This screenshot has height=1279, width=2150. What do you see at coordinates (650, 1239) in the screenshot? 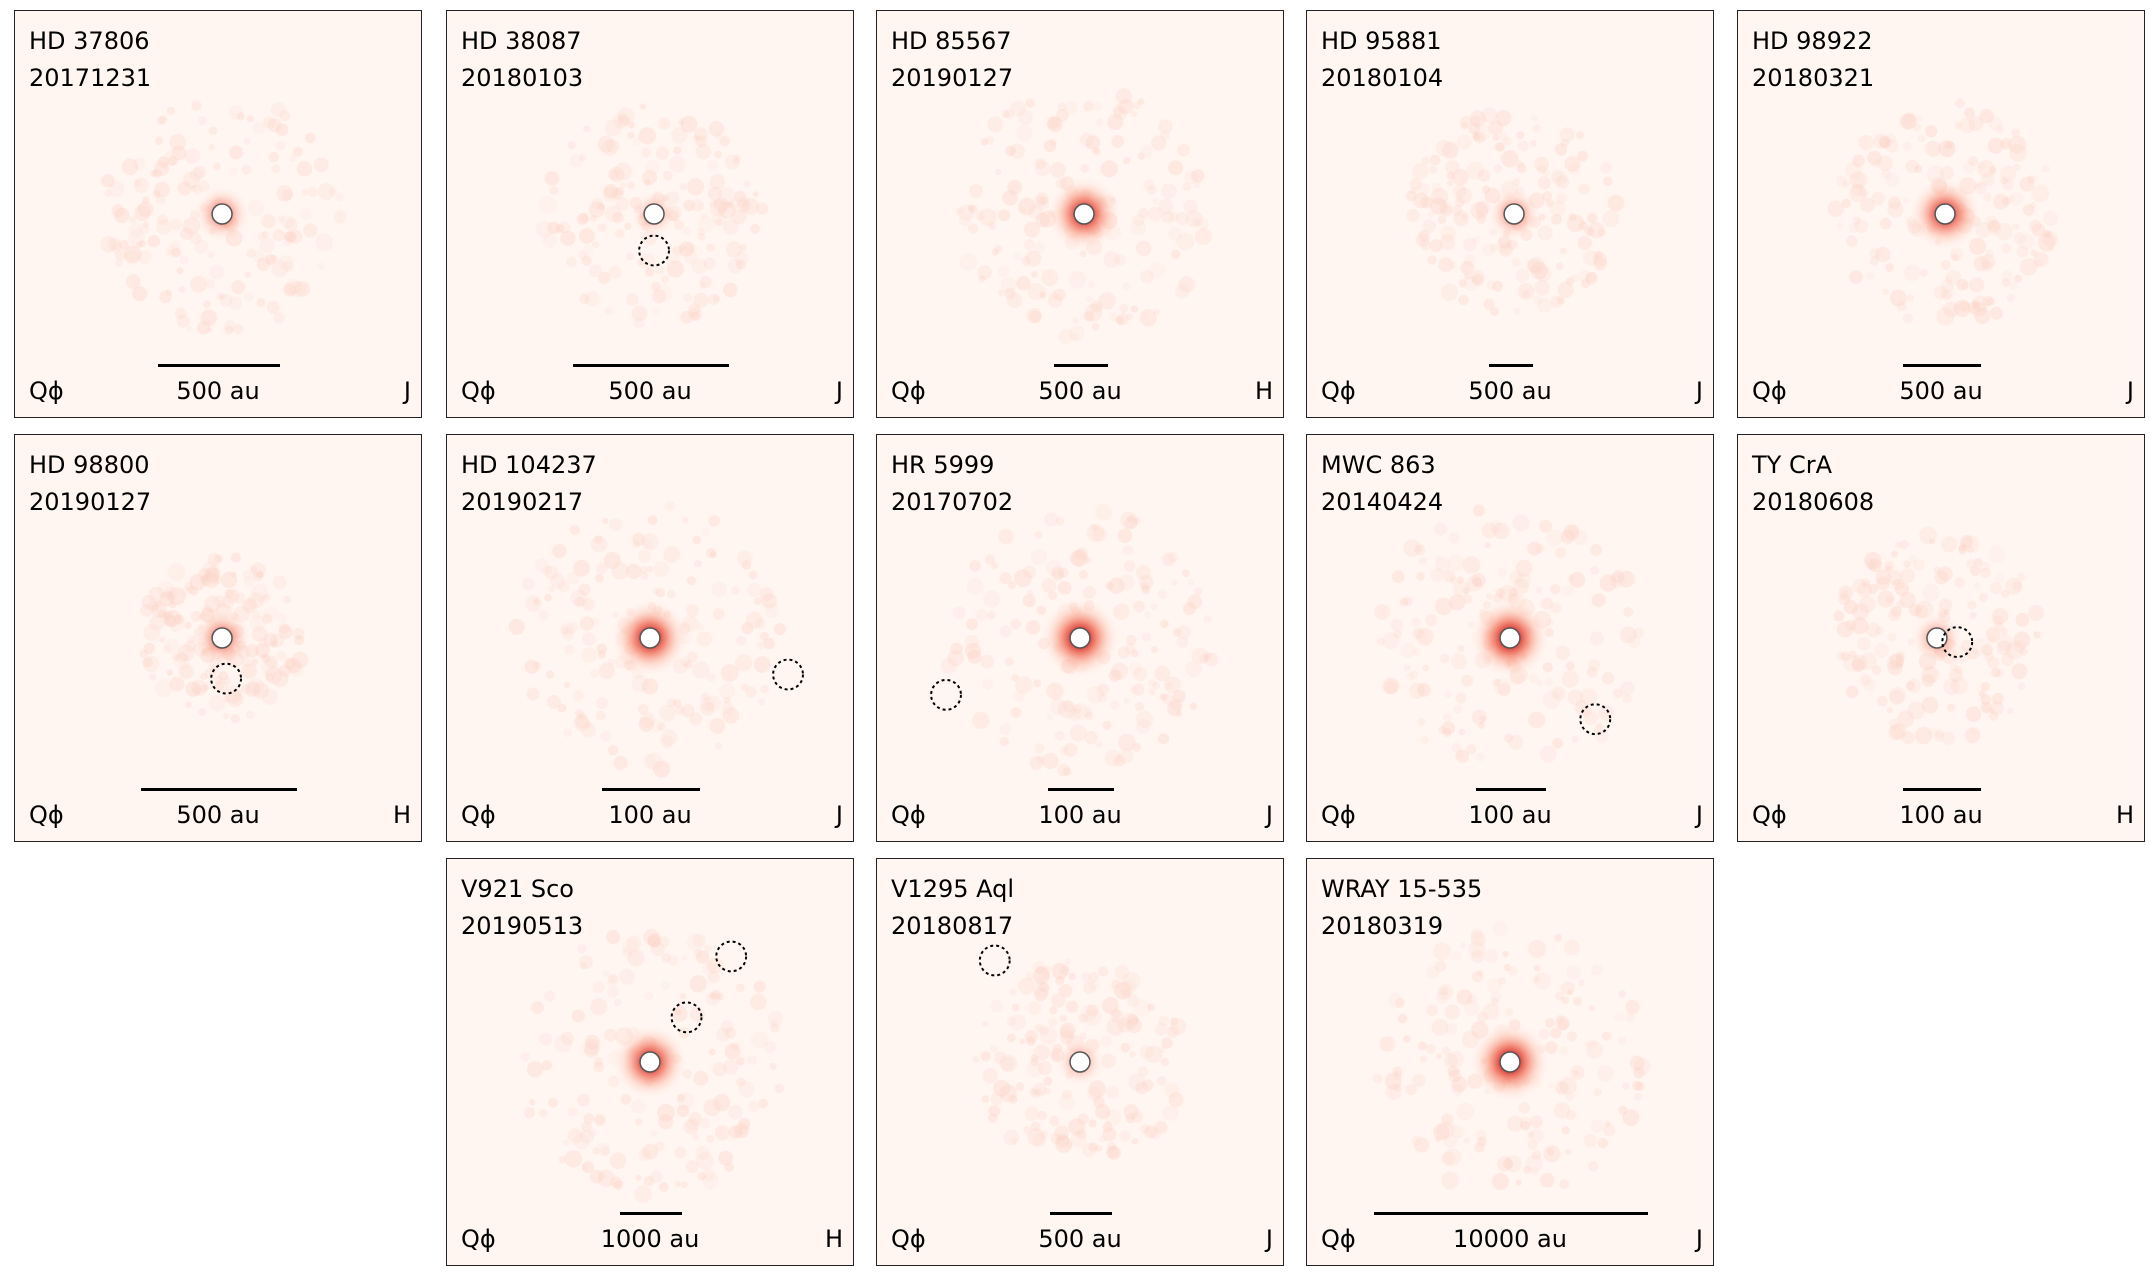
I see `scale-bar-label: 1000 au` at bounding box center [650, 1239].